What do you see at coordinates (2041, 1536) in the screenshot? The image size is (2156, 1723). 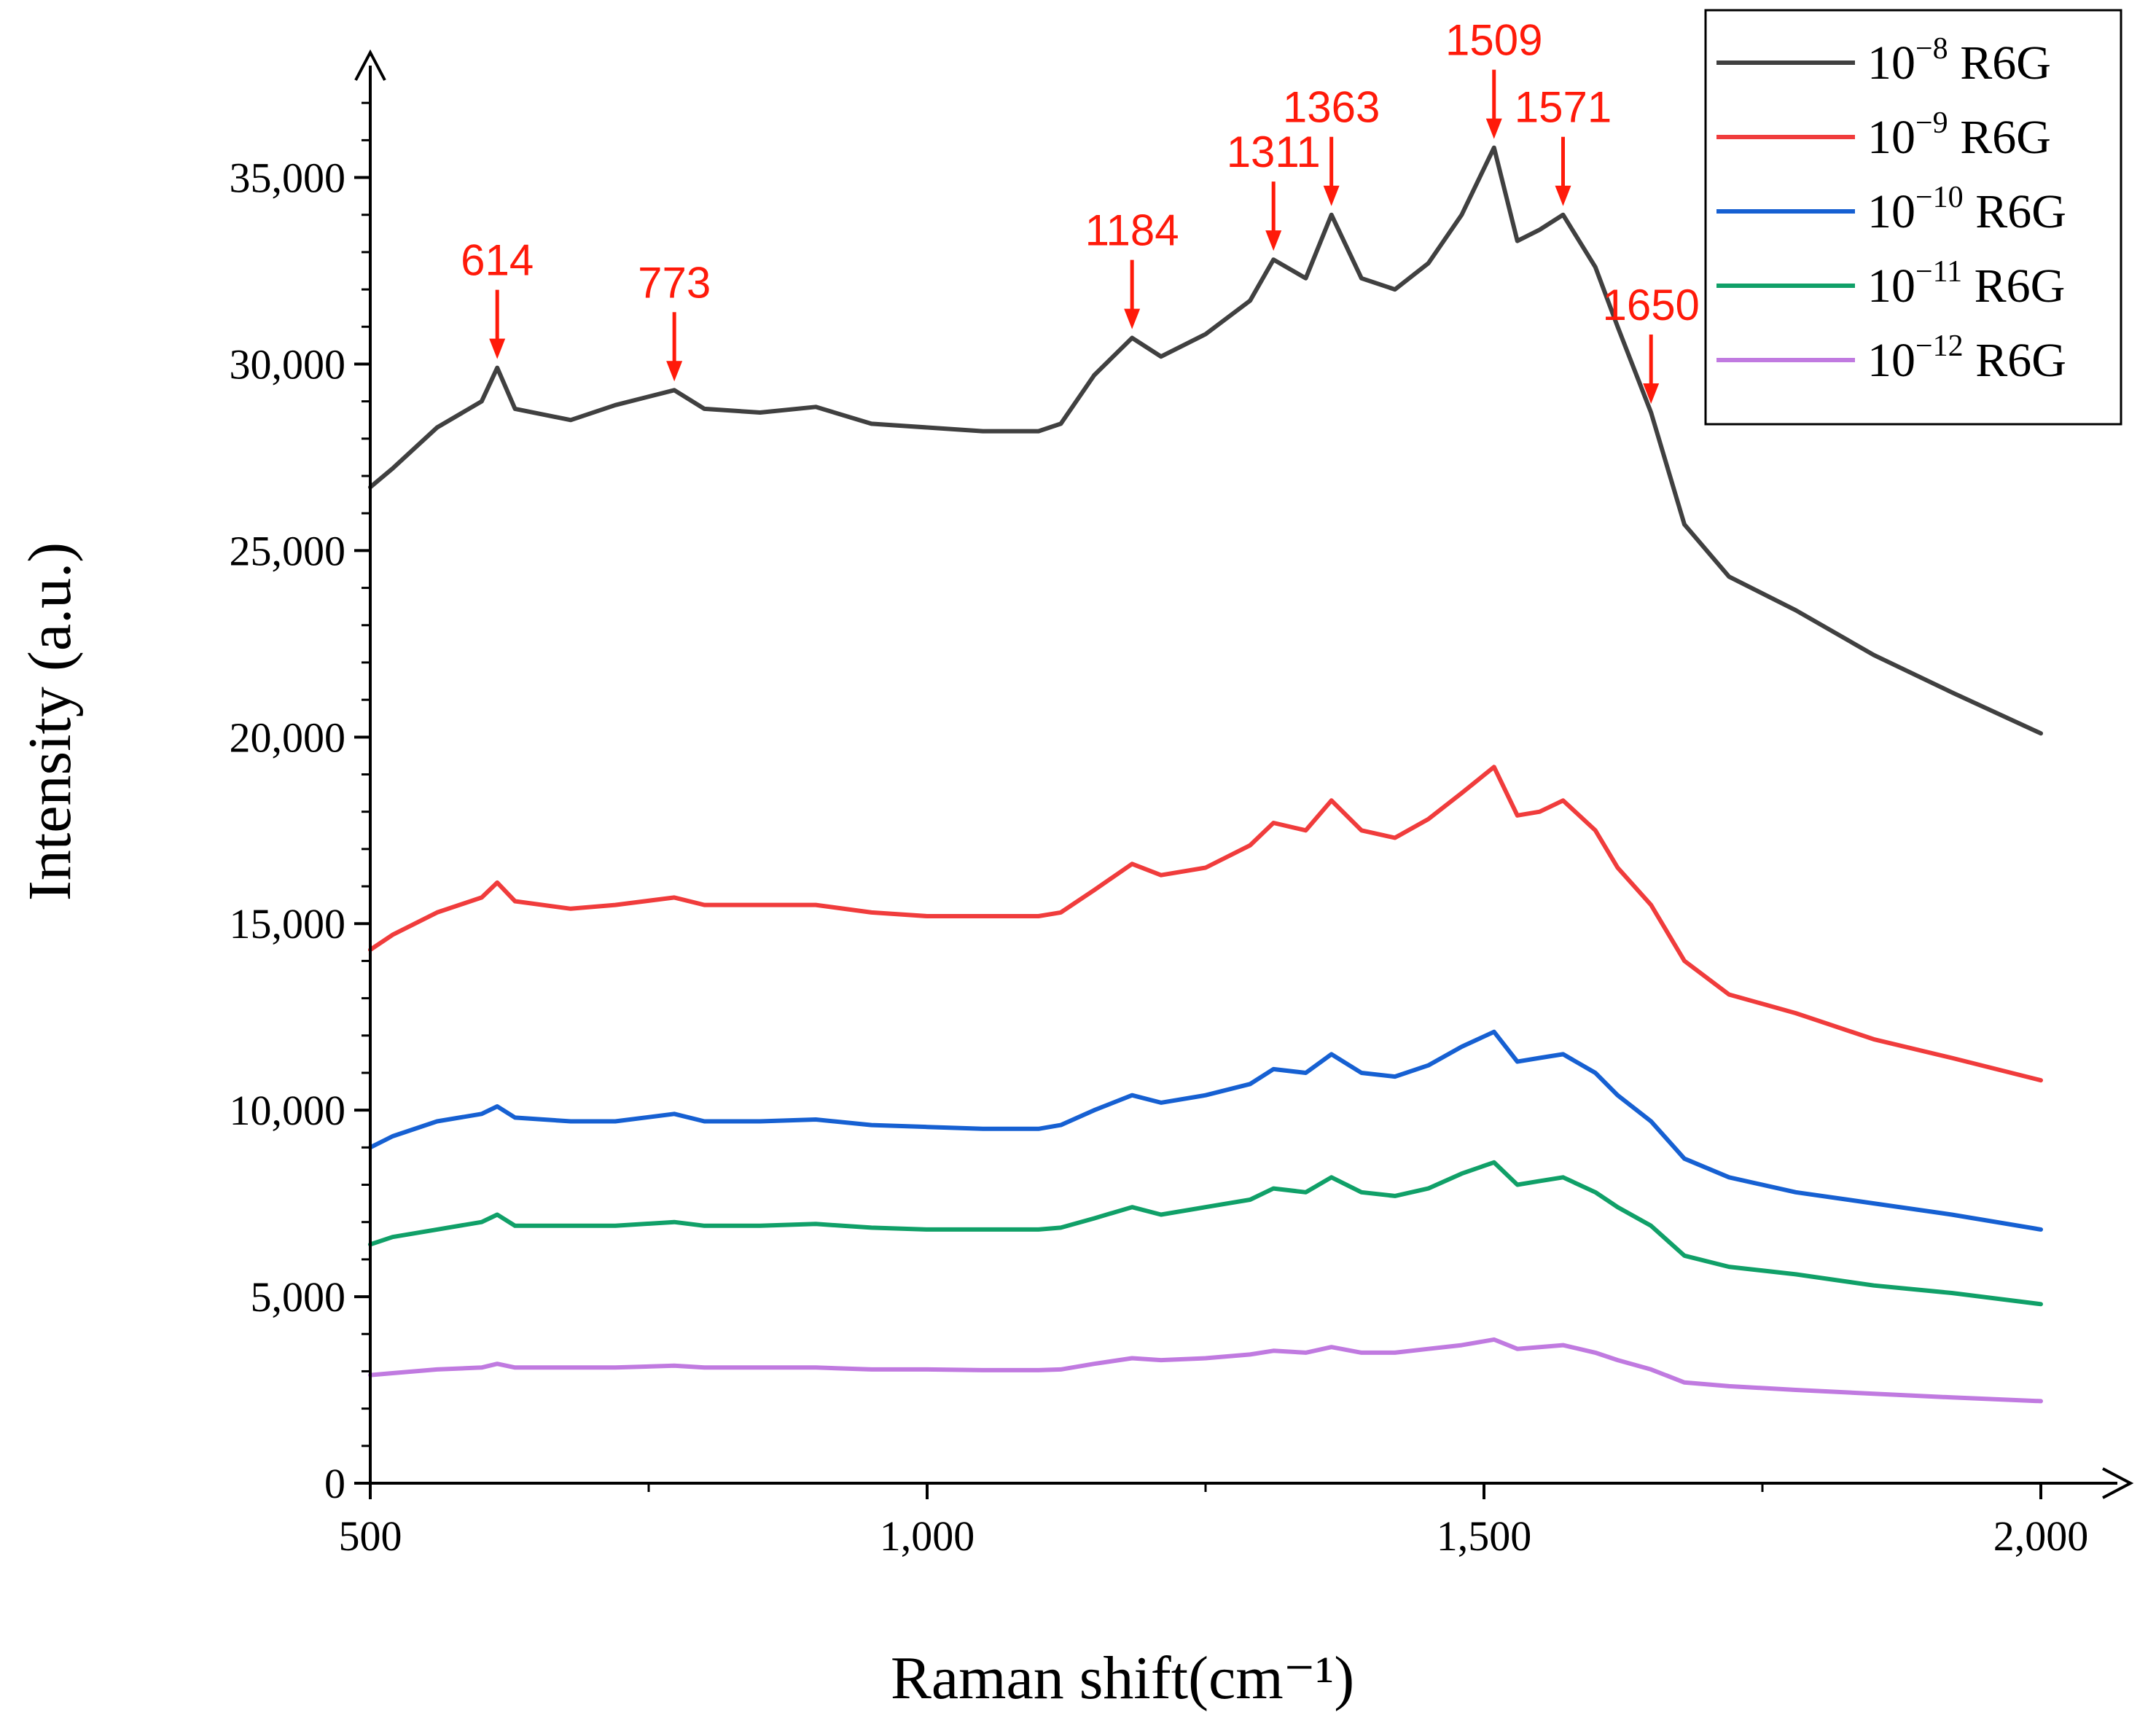 I see `x-tick-label: 2,000` at bounding box center [2041, 1536].